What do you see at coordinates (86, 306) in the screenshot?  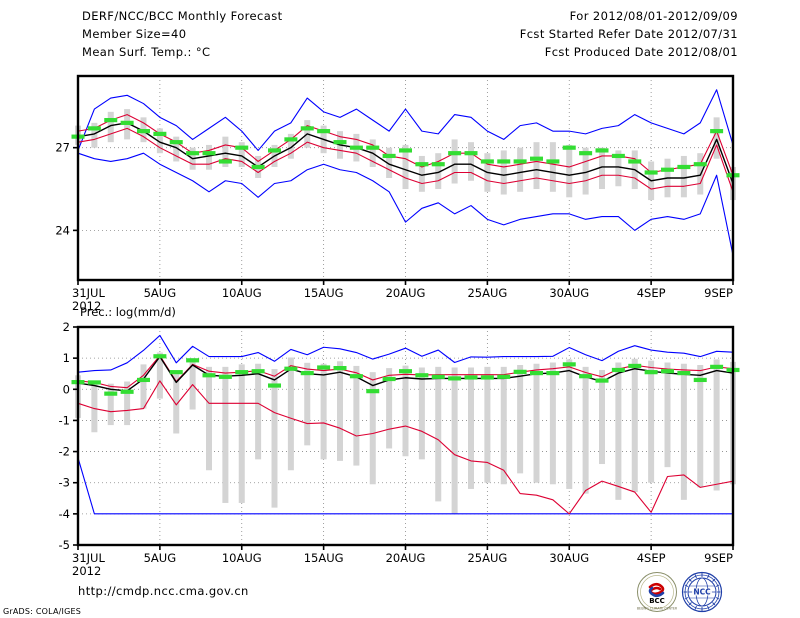 I see `x-axis-year-label: 2012` at bounding box center [86, 306].